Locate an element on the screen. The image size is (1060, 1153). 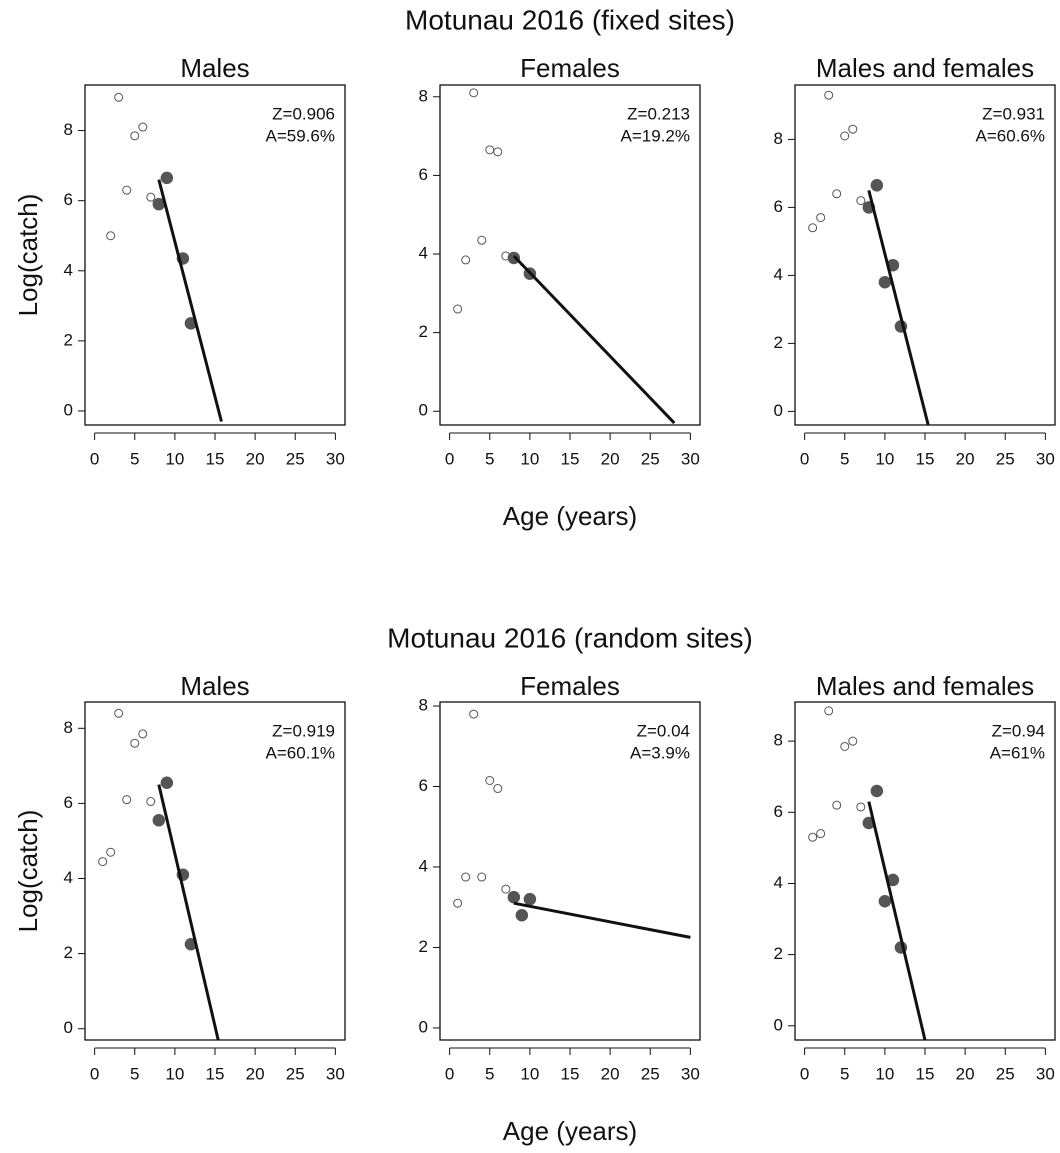
plot-frame is located at coordinates (570, 871).